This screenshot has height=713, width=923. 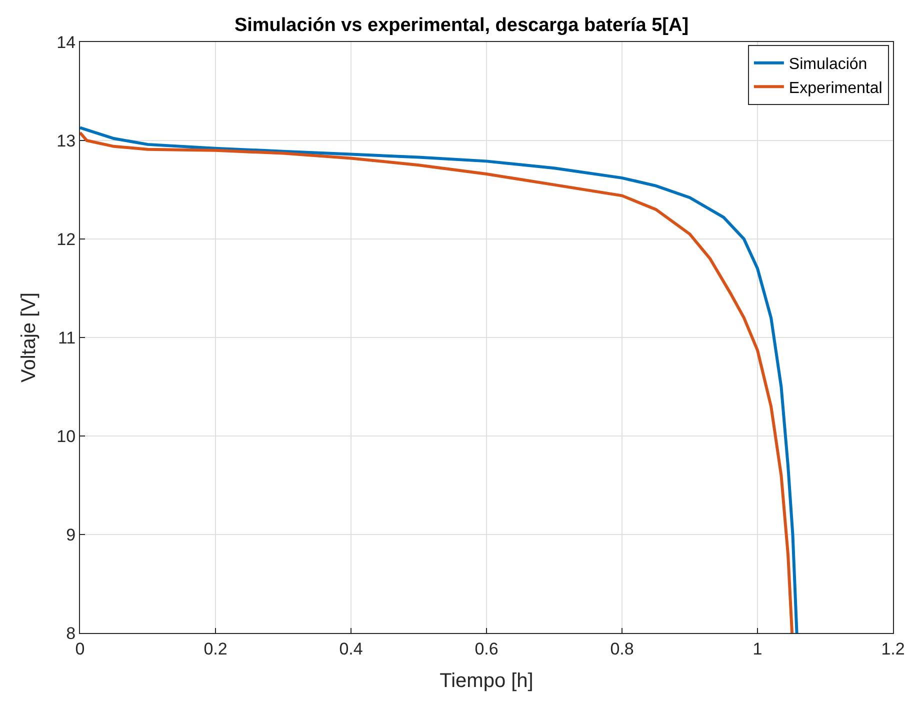 What do you see at coordinates (71, 633) in the screenshot?
I see `y-tick-label: 8` at bounding box center [71, 633].